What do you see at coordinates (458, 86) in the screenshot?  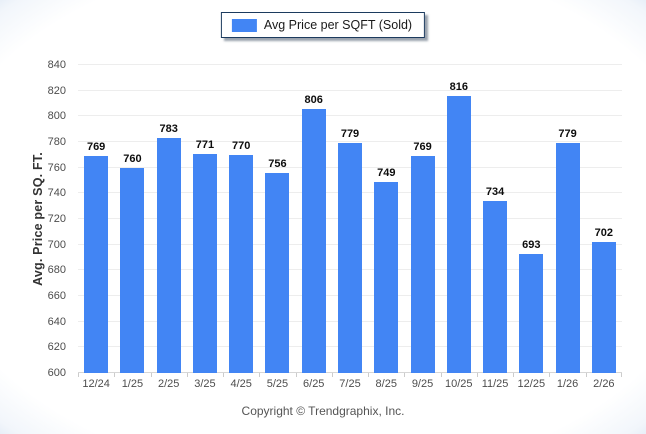 I see `bar-value-label: 816` at bounding box center [458, 86].